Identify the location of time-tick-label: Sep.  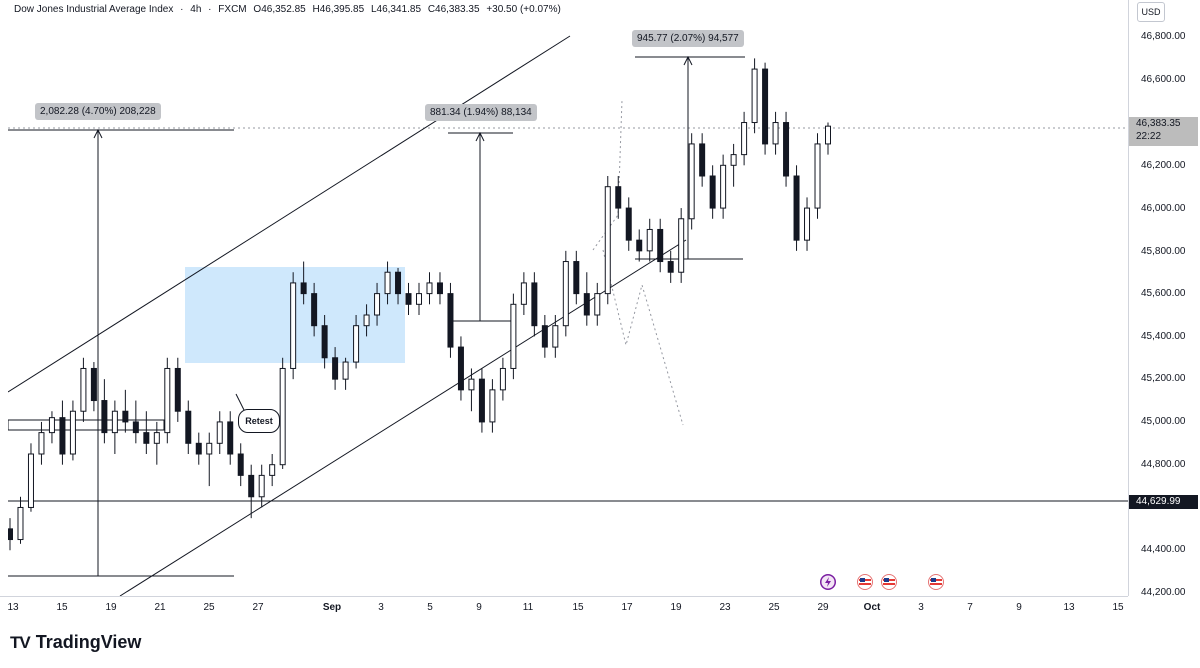
(332, 607).